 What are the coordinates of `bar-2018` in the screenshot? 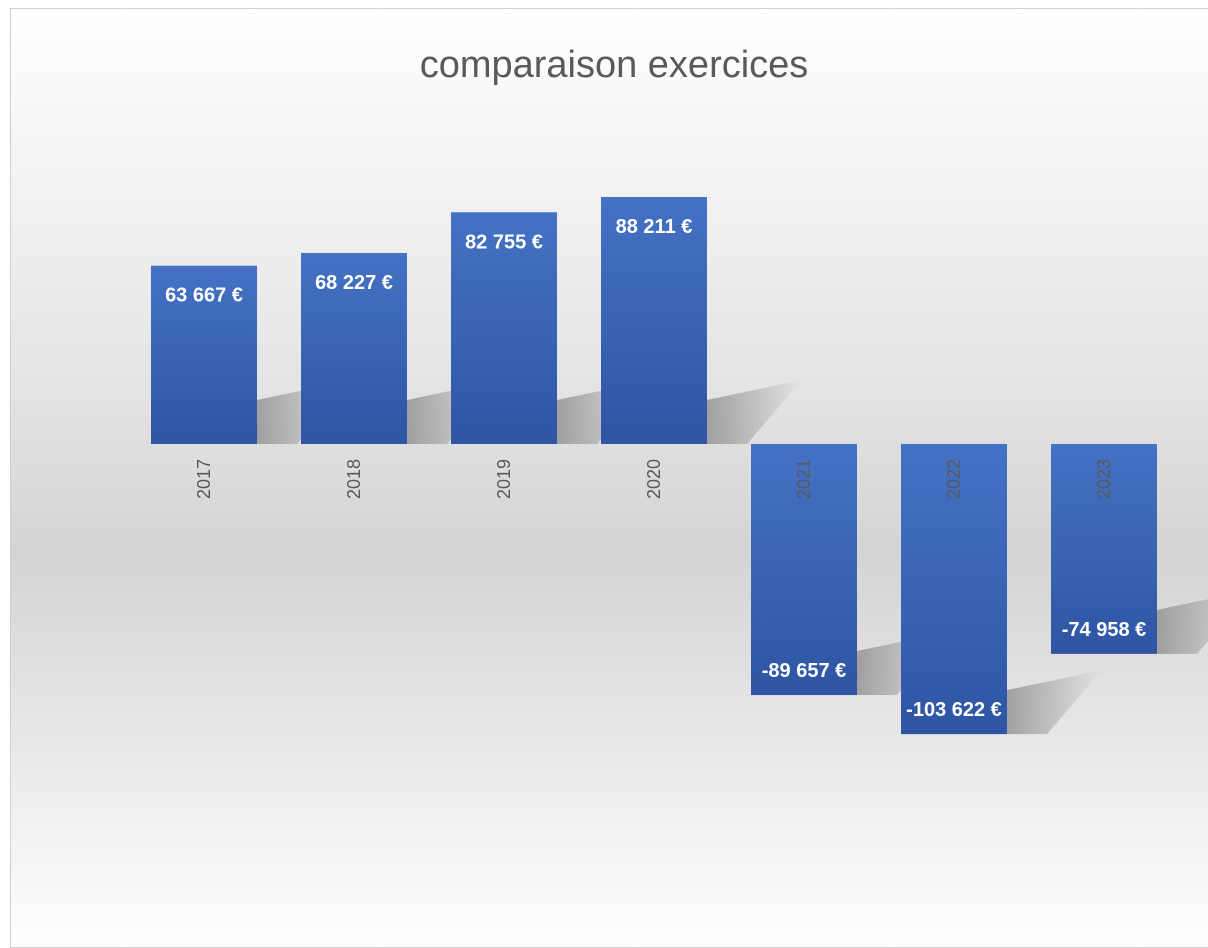 It's located at (354, 348).